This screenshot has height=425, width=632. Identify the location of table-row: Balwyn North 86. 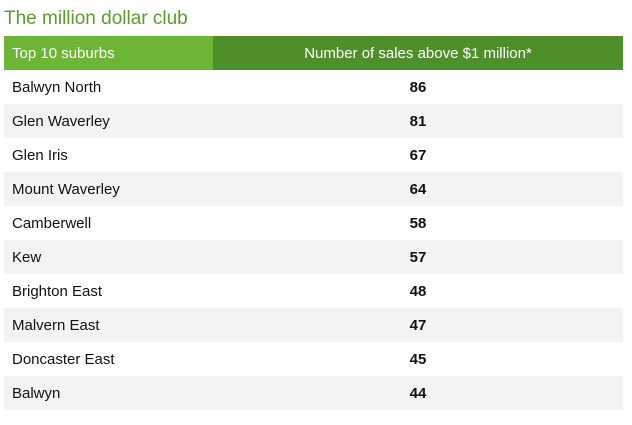
(313, 87).